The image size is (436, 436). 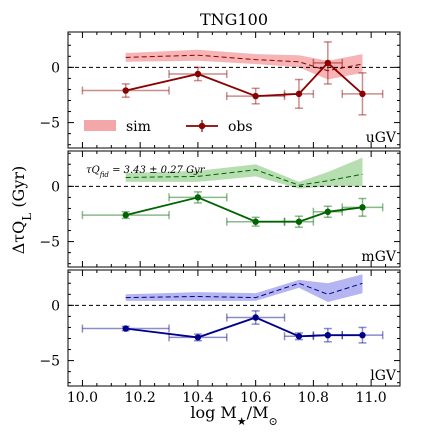 I want to click on x-tick-label: 11.0, so click(x=371, y=398).